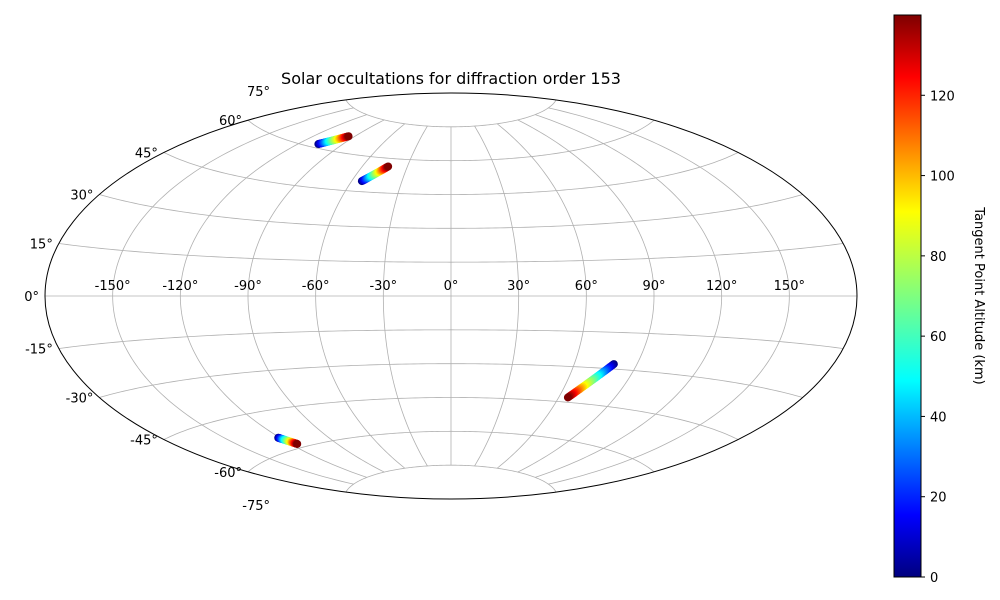 The height and width of the screenshot is (600, 1000). Describe the element at coordinates (39, 350) in the screenshot. I see `lat-tick-label: -15°` at that location.